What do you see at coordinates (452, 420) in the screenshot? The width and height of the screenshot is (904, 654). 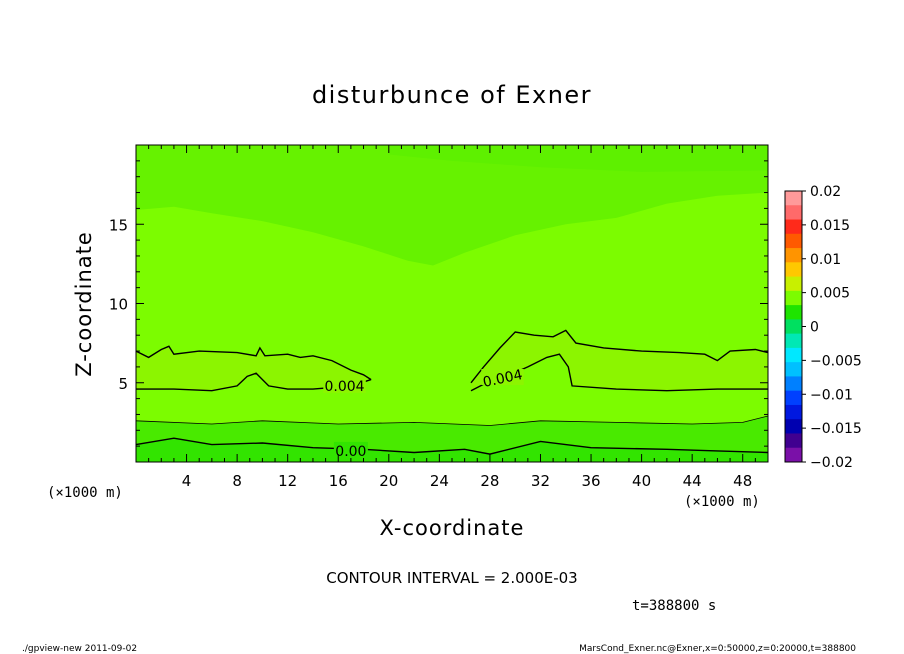 I see `contour-line-thin` at bounding box center [452, 420].